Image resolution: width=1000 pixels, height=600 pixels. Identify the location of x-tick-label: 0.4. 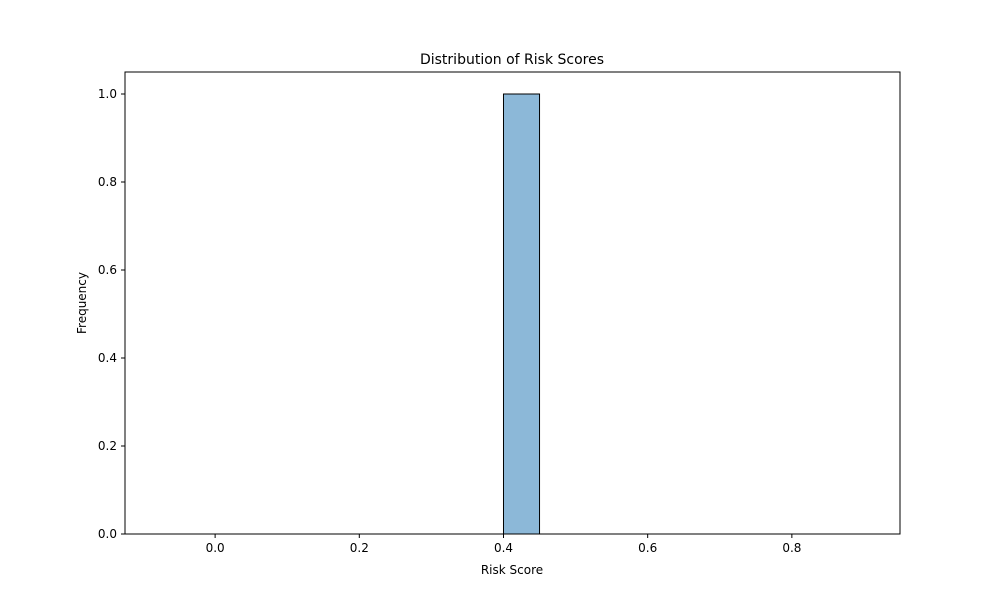
(503, 548).